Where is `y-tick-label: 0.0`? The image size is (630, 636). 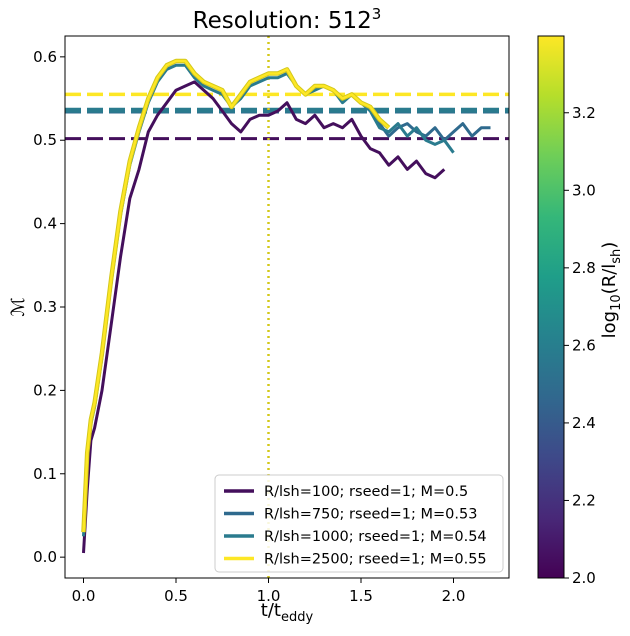
y-tick-label: 0.0 is located at coordinates (45, 557).